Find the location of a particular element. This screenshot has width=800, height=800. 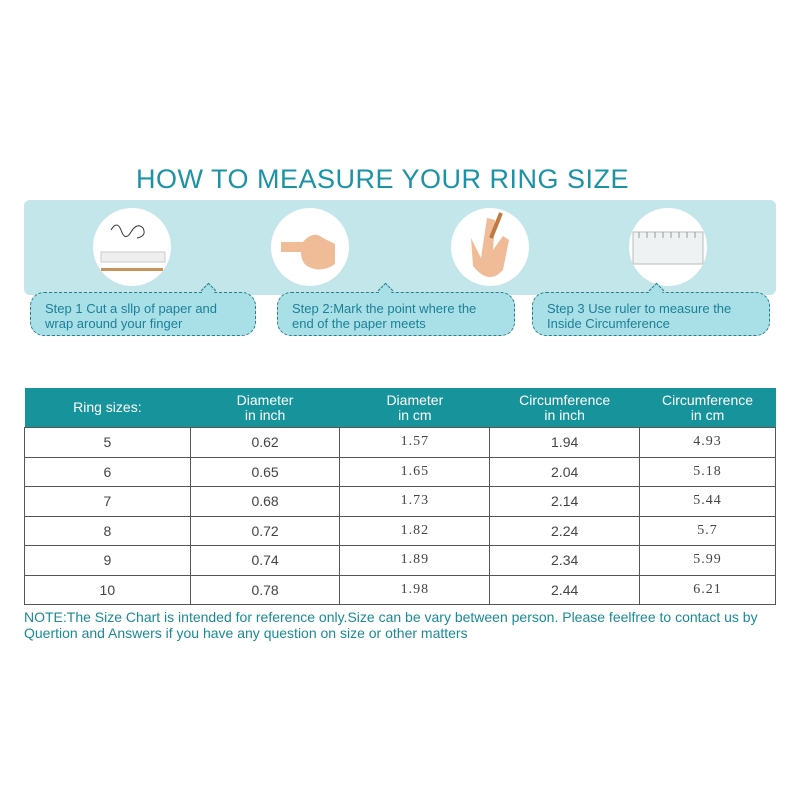

table-row: 6 0.65 1.65 2.04 5.18 is located at coordinates (400, 471).